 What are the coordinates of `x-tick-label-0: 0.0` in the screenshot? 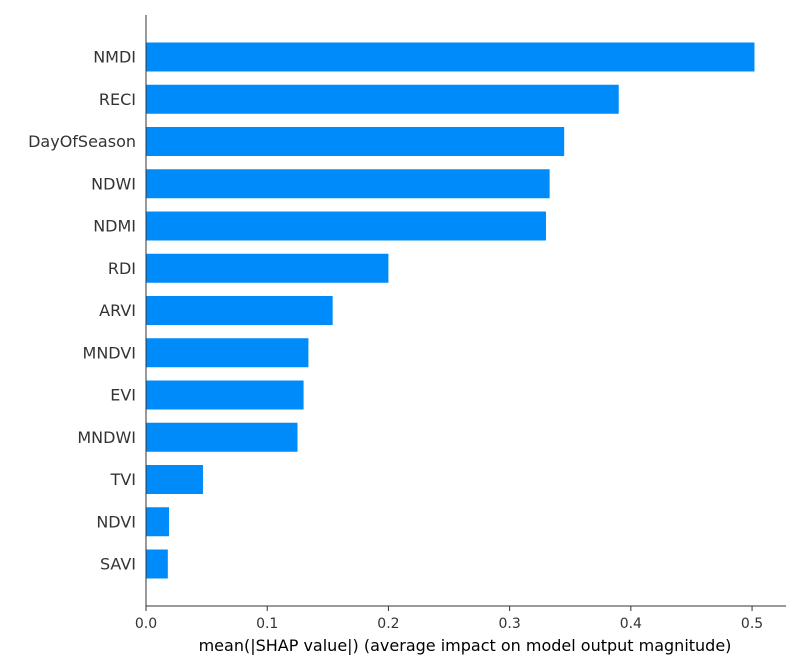 It's located at (146, 624).